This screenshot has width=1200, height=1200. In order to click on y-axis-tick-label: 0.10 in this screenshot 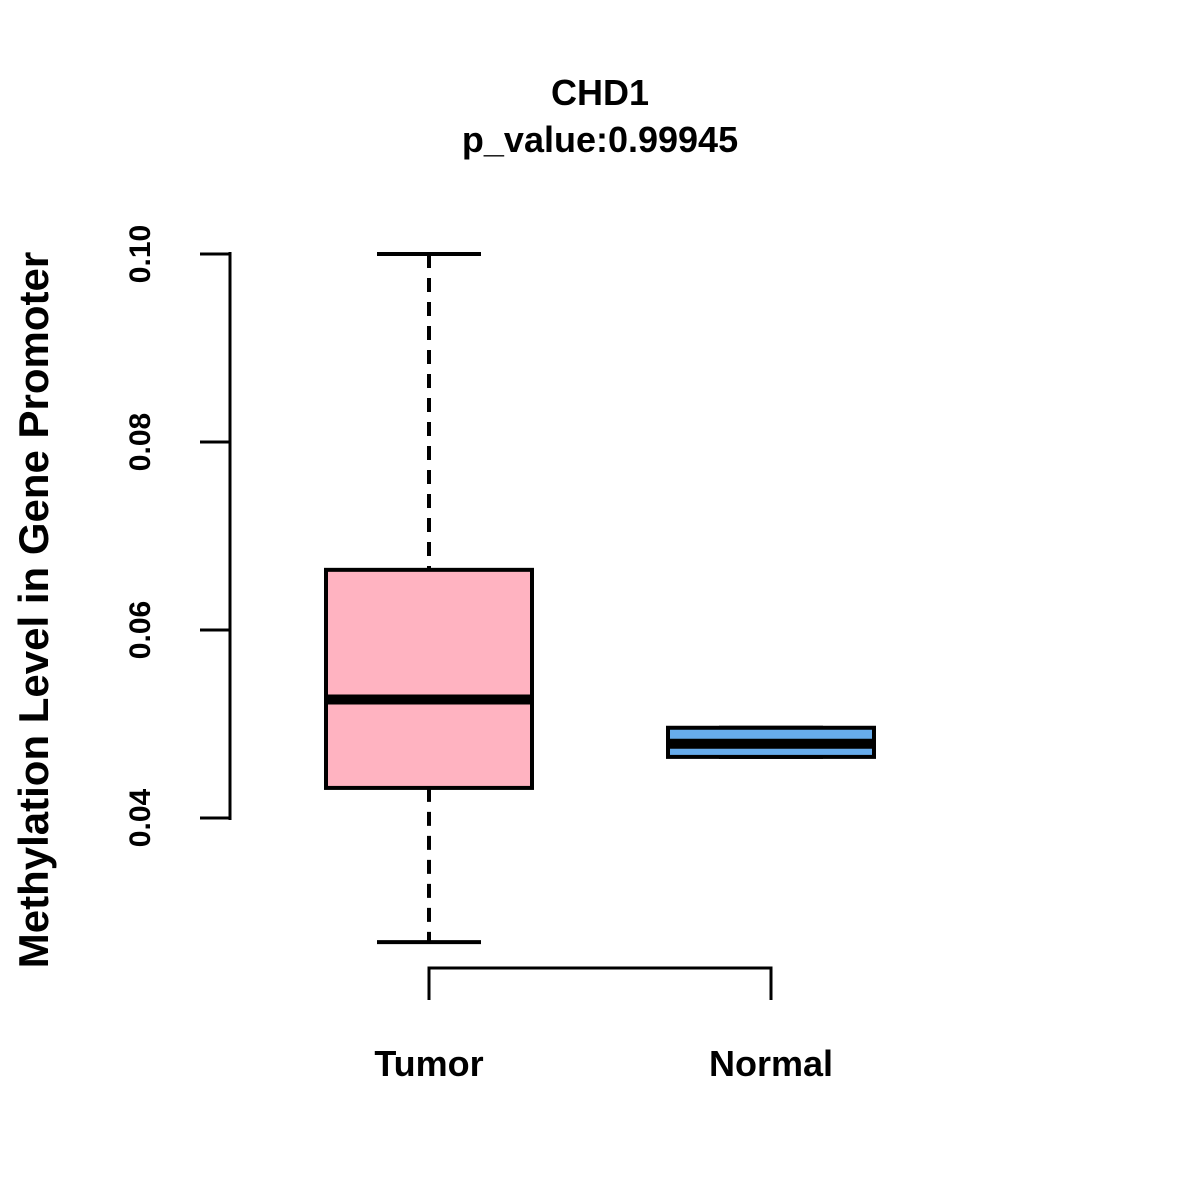, I will do `click(140, 254)`.